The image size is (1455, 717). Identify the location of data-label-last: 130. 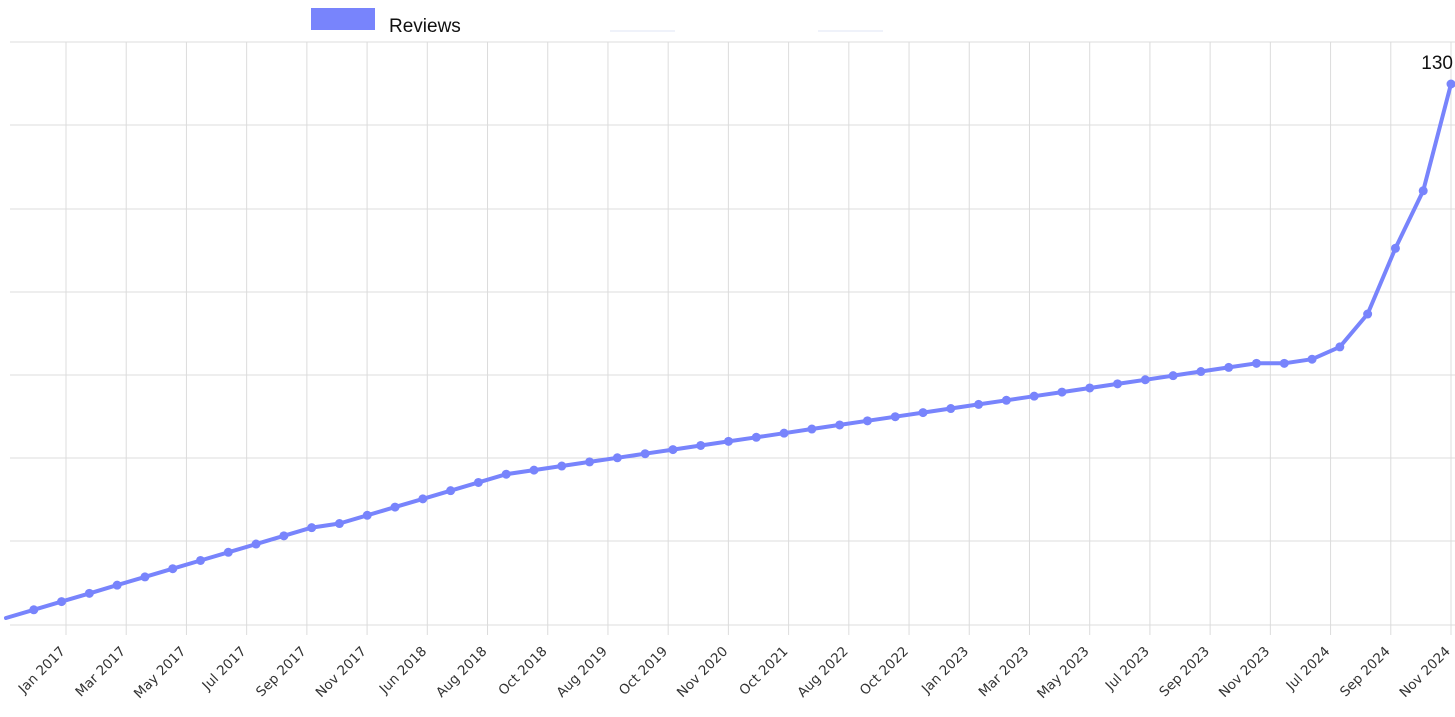
(1437, 63).